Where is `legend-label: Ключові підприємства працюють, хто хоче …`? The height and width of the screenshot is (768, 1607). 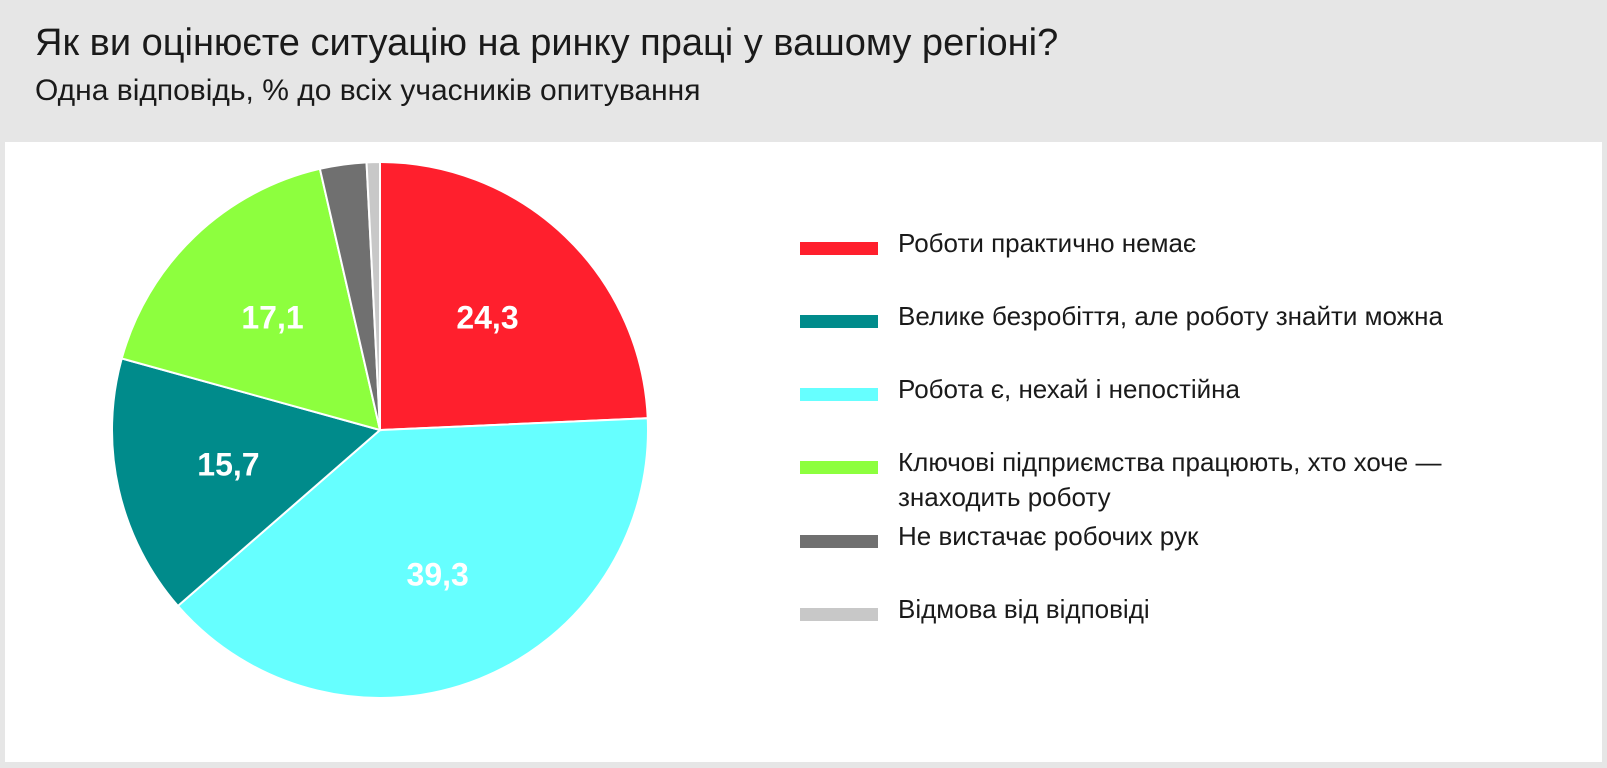
legend-label: Ключові підприємства працюють, хто хоче … is located at coordinates (1170, 479).